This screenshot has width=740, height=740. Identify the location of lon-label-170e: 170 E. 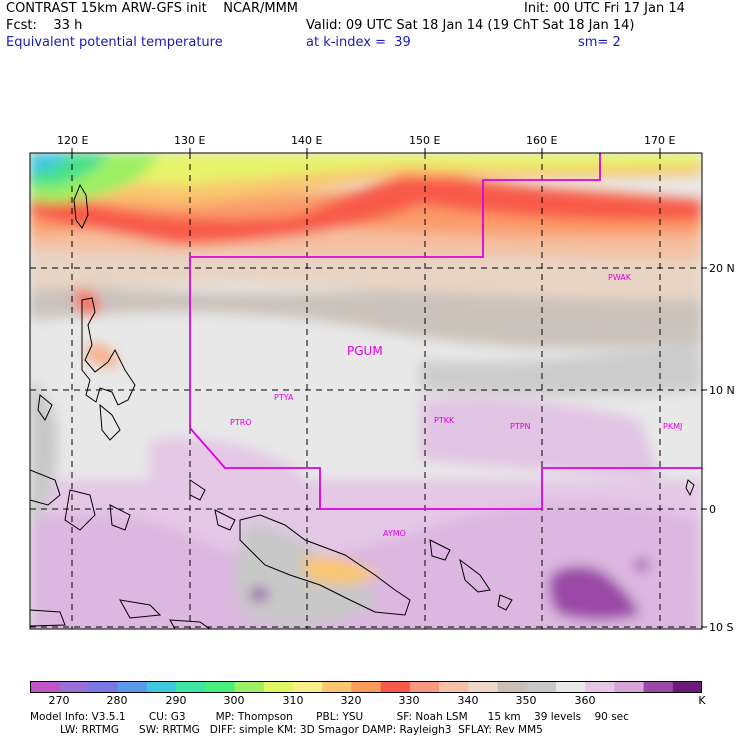
(660, 140).